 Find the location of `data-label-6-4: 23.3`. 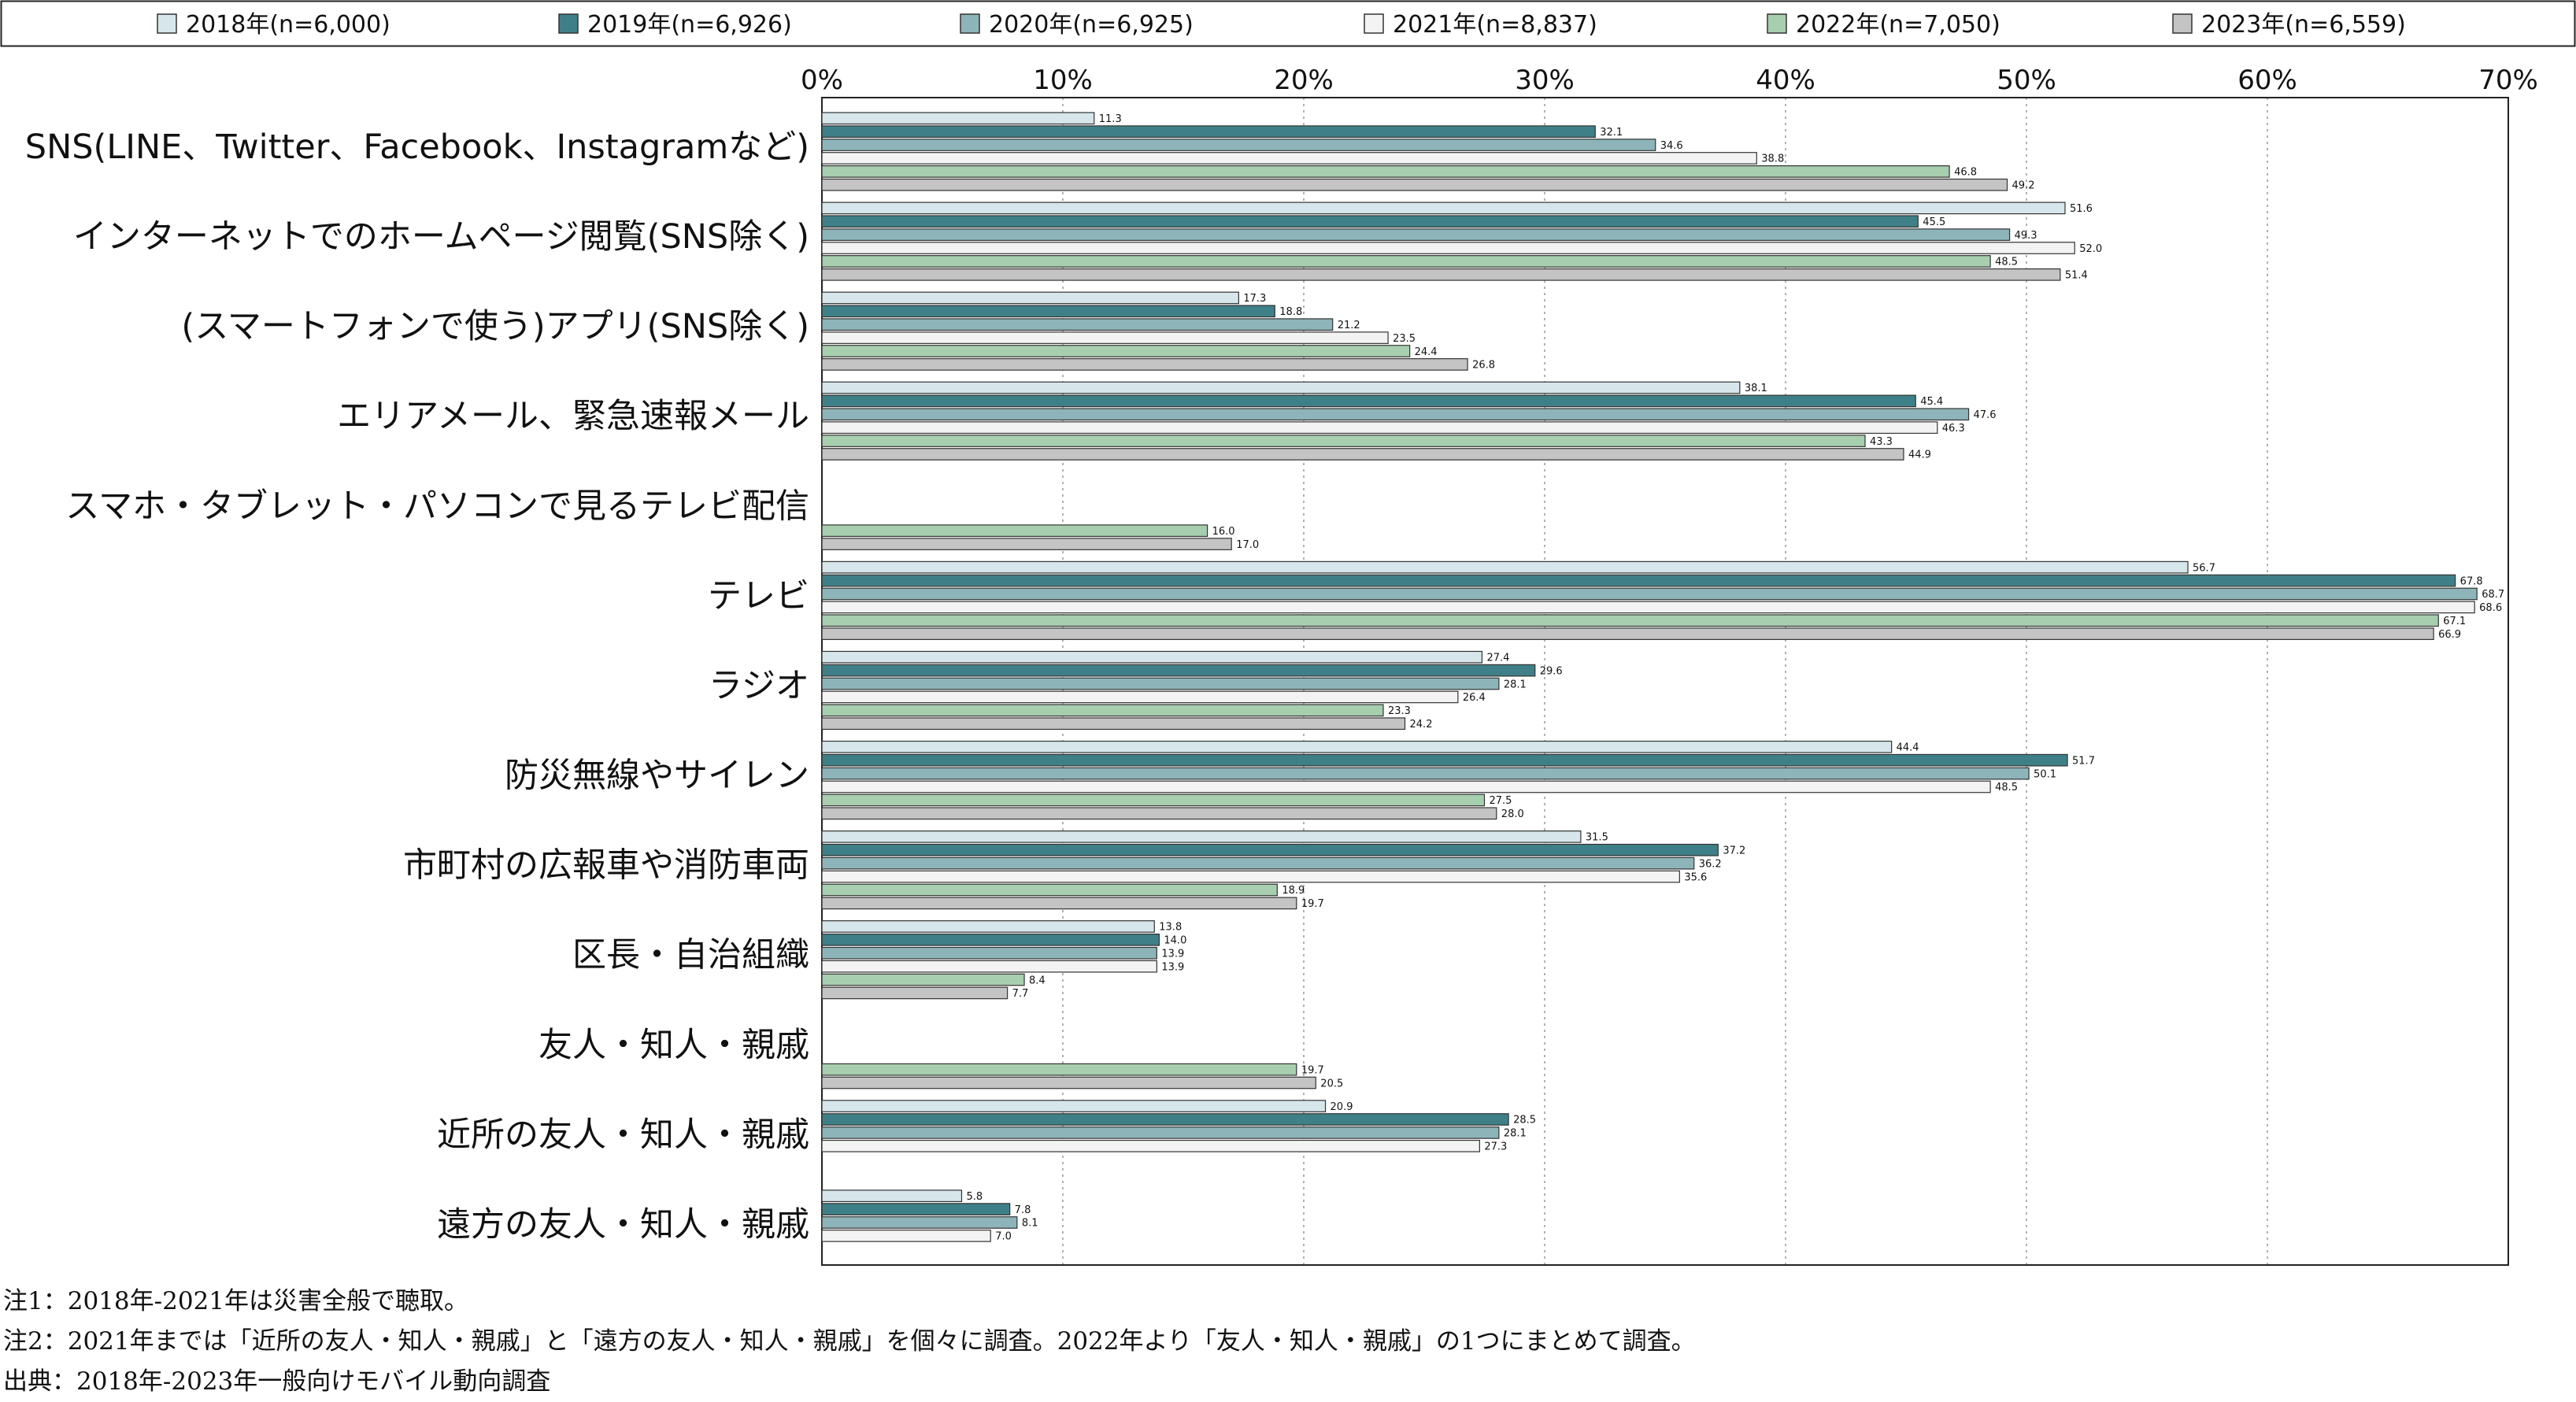

data-label-6-4: 23.3 is located at coordinates (1399, 711).